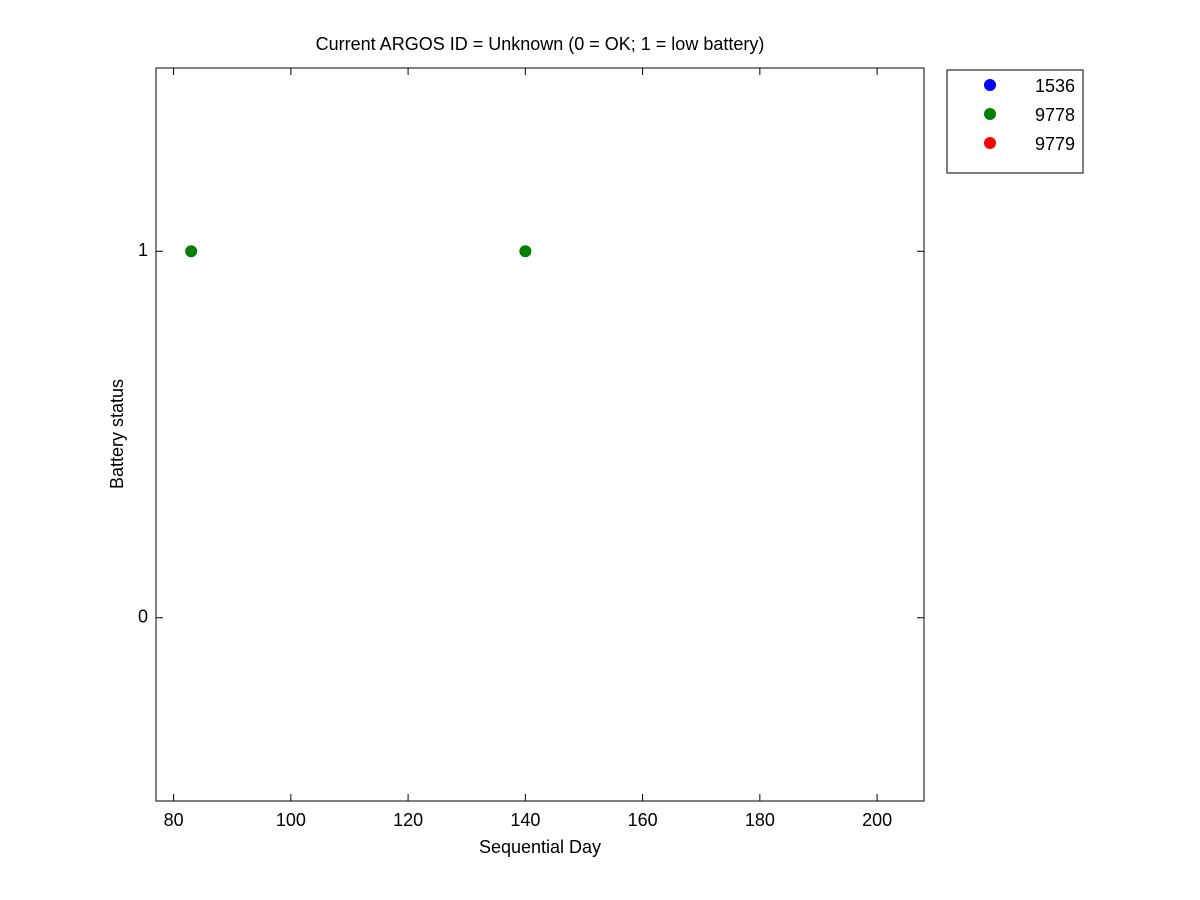 The width and height of the screenshot is (1200, 900). Describe the element at coordinates (1055, 144) in the screenshot. I see `legend-label: 9779` at that location.